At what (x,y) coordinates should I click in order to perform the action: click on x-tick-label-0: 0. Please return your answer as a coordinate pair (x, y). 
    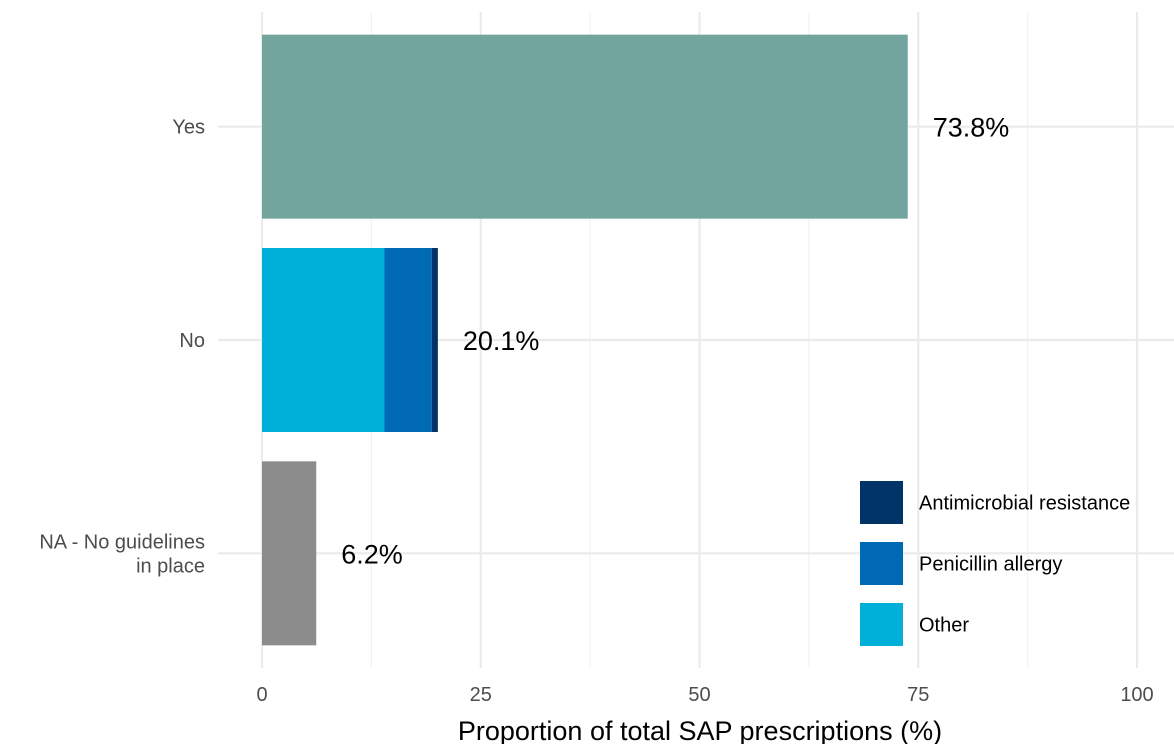
    Looking at the image, I should click on (261, 695).